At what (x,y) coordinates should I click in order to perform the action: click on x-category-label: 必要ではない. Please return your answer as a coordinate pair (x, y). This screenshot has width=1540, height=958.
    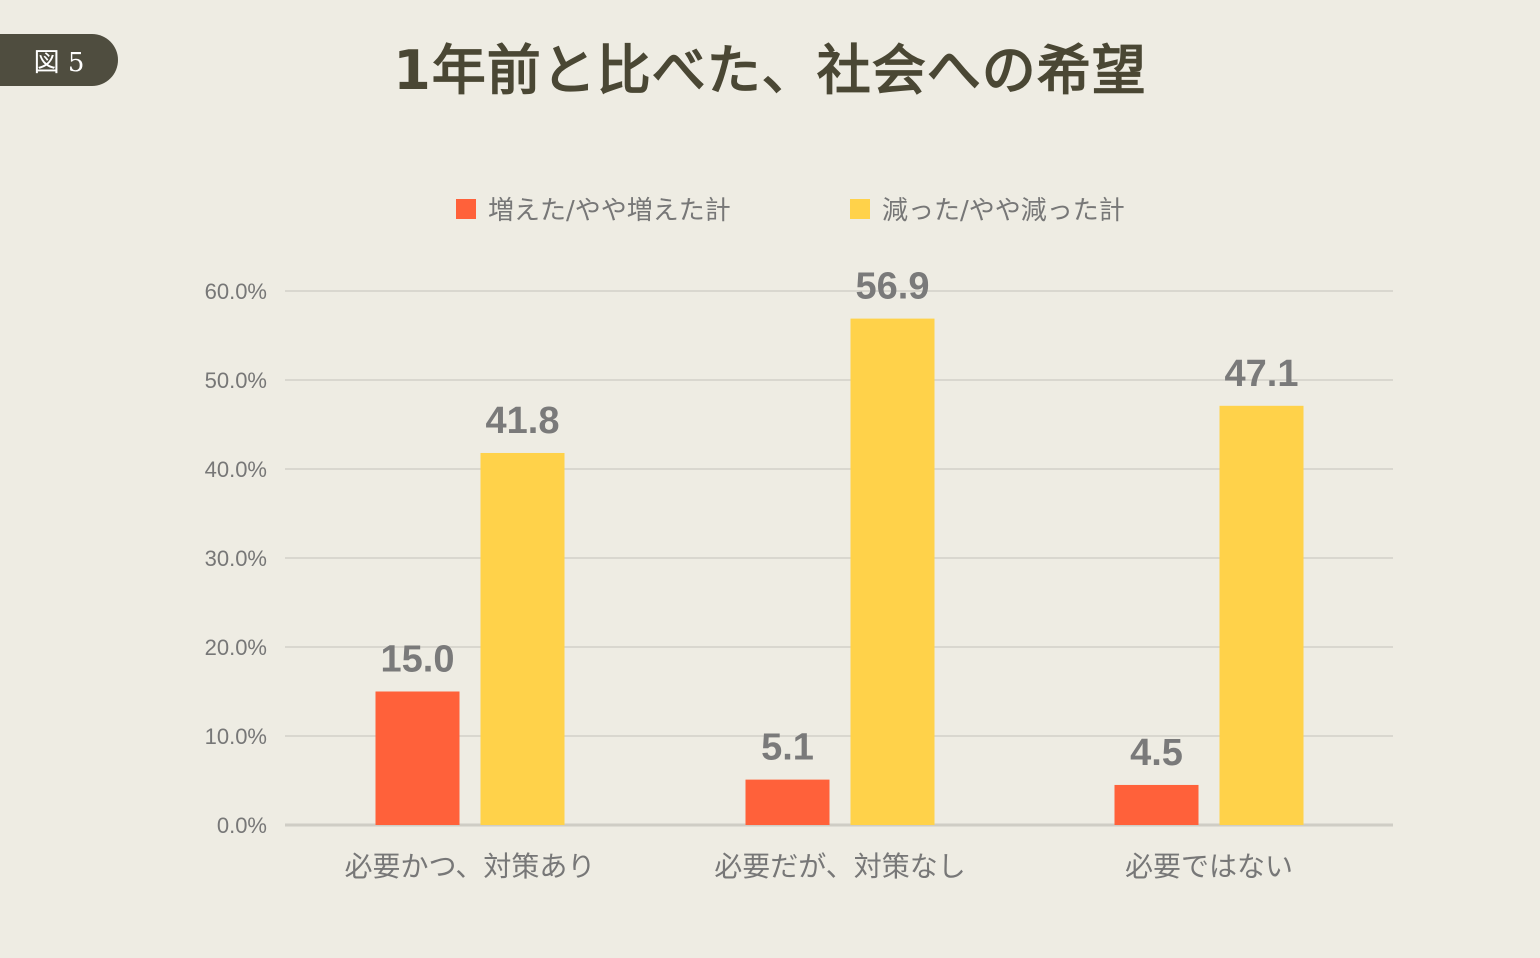
    Looking at the image, I should click on (1209, 866).